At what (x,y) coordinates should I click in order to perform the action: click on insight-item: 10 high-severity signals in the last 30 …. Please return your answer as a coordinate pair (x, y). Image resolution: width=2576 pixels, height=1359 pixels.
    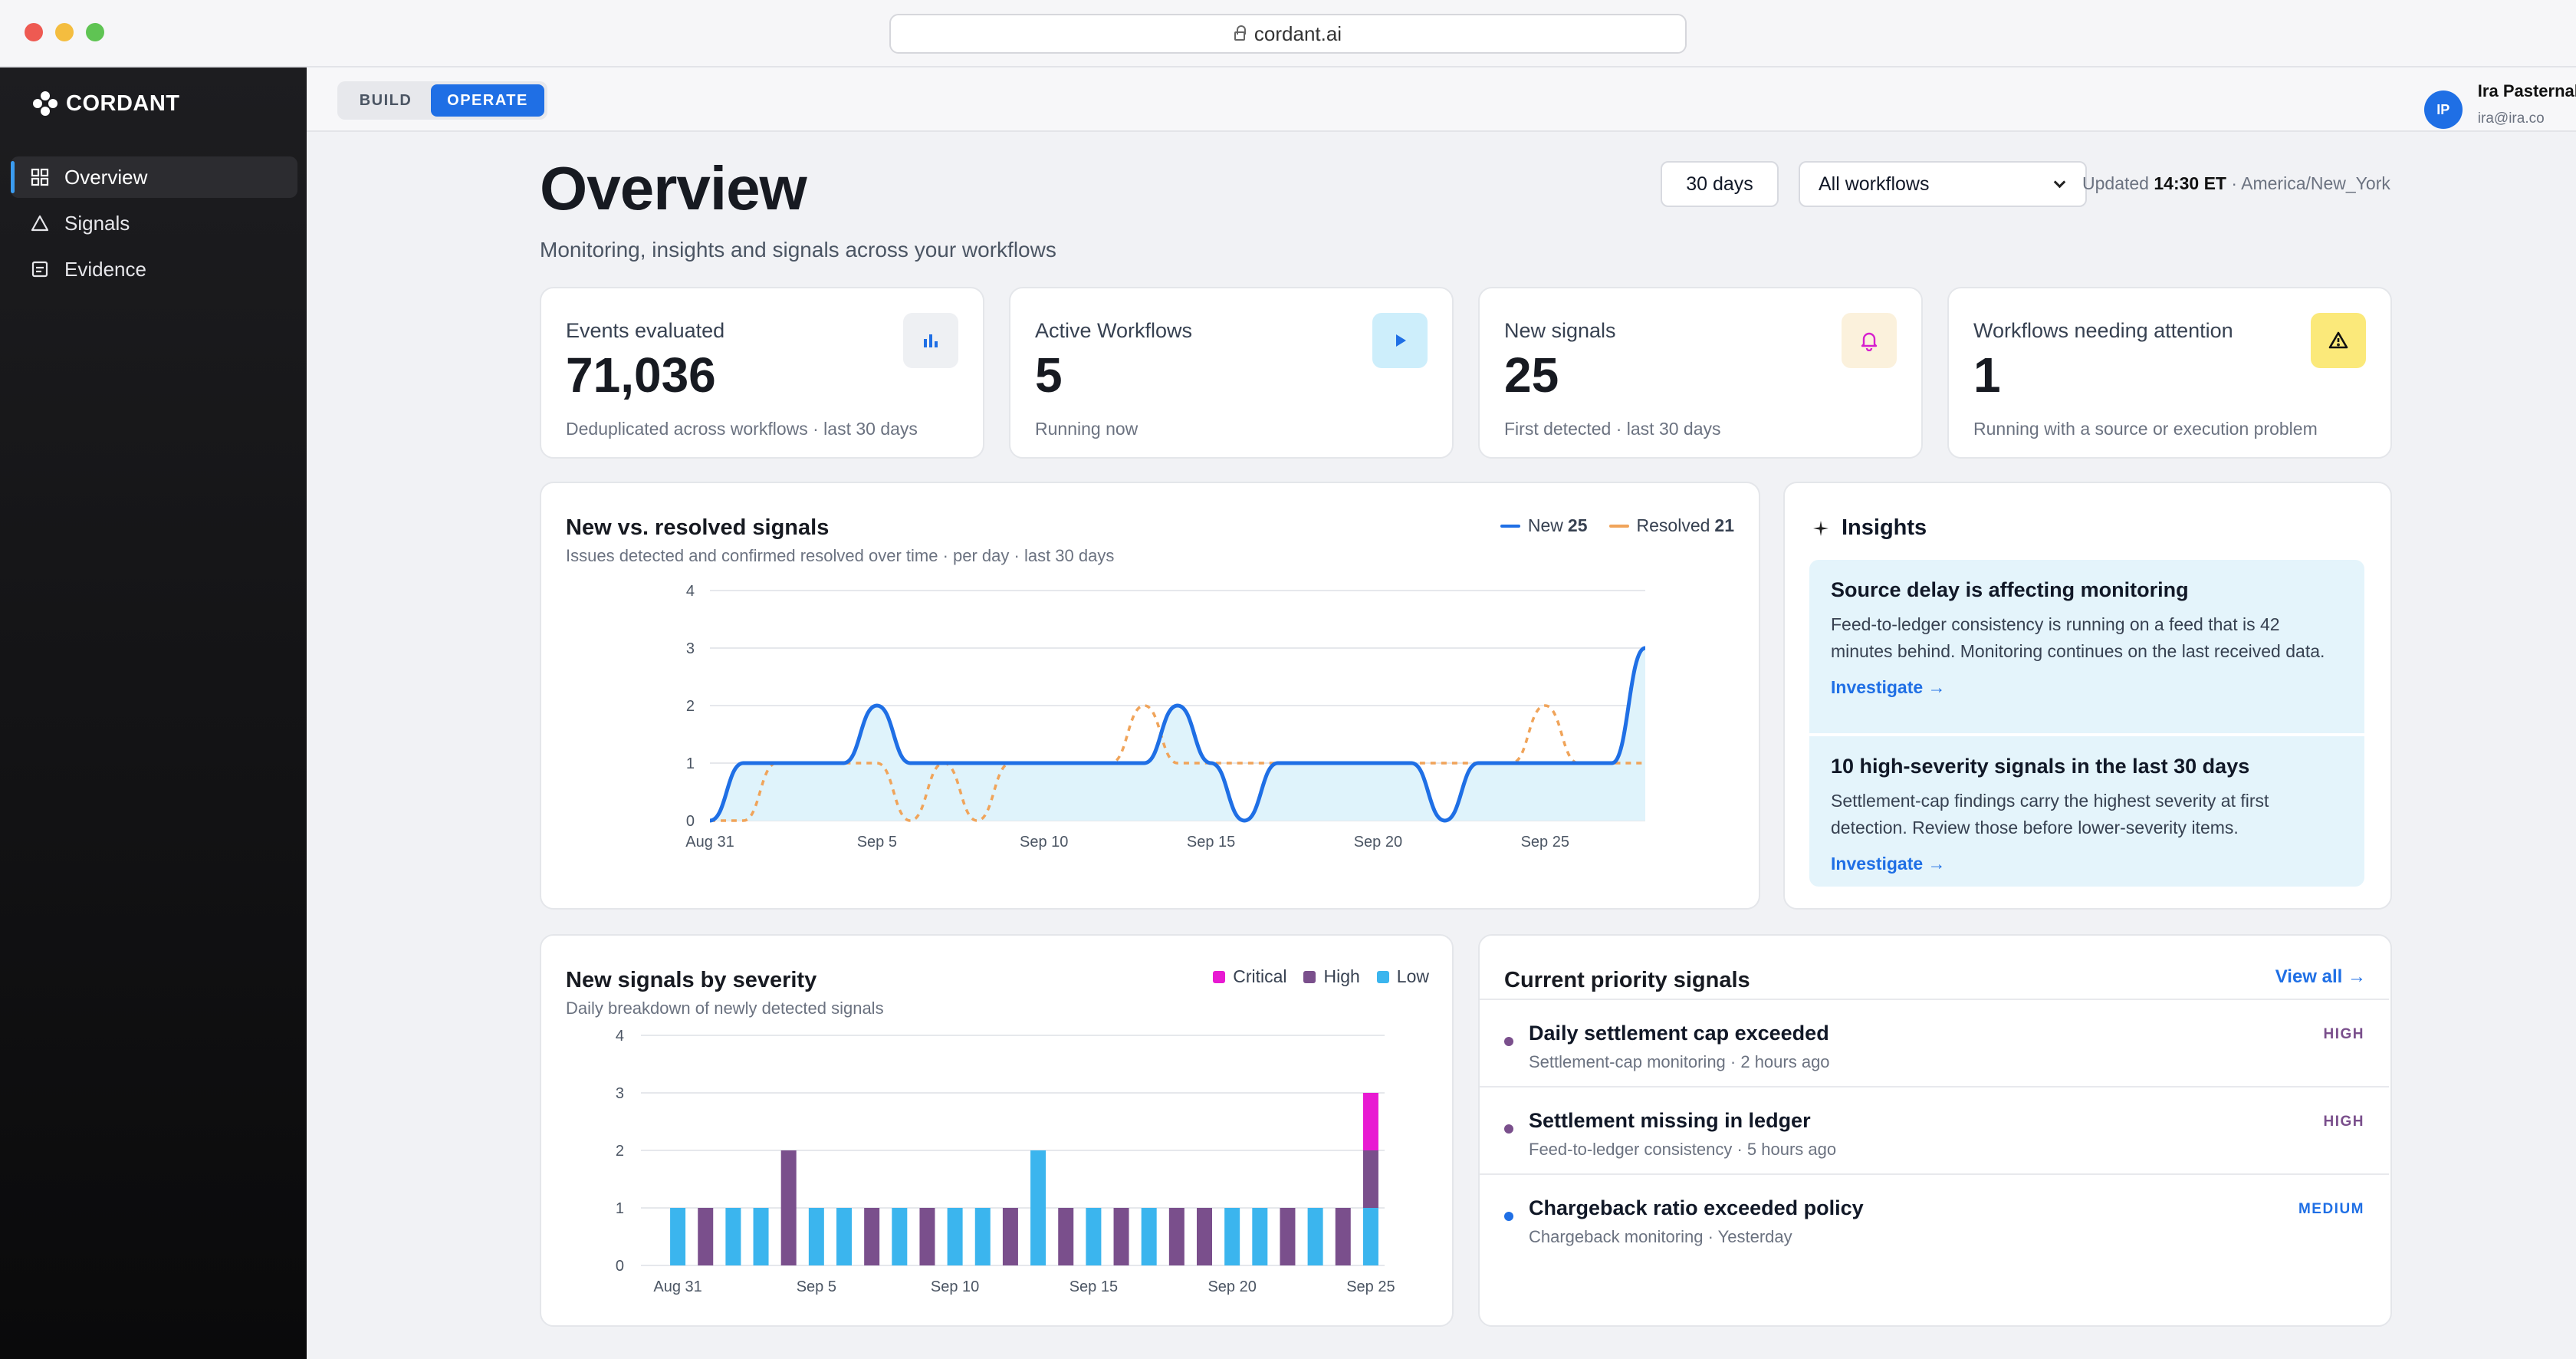
    Looking at the image, I should click on (2087, 811).